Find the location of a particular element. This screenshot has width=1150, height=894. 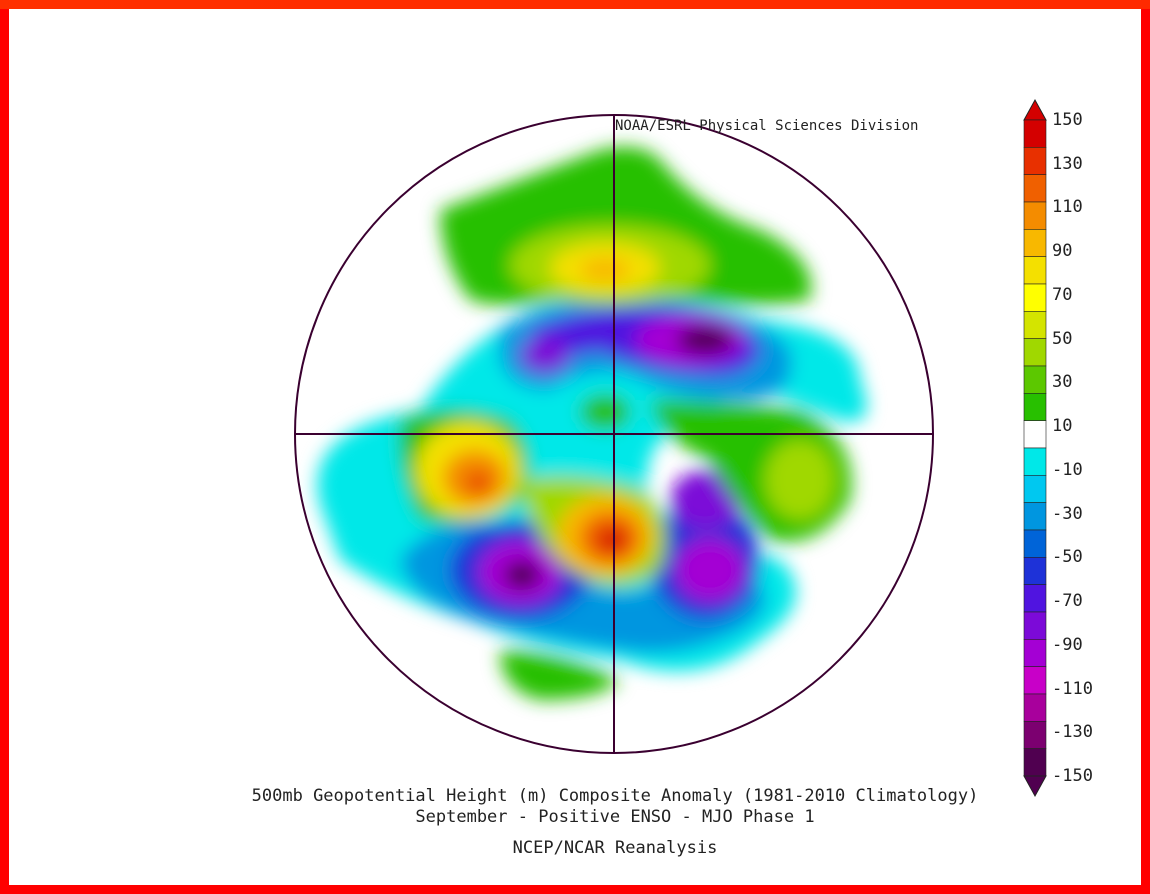

colorbar-tick-label: 50 is located at coordinates (1062, 338).